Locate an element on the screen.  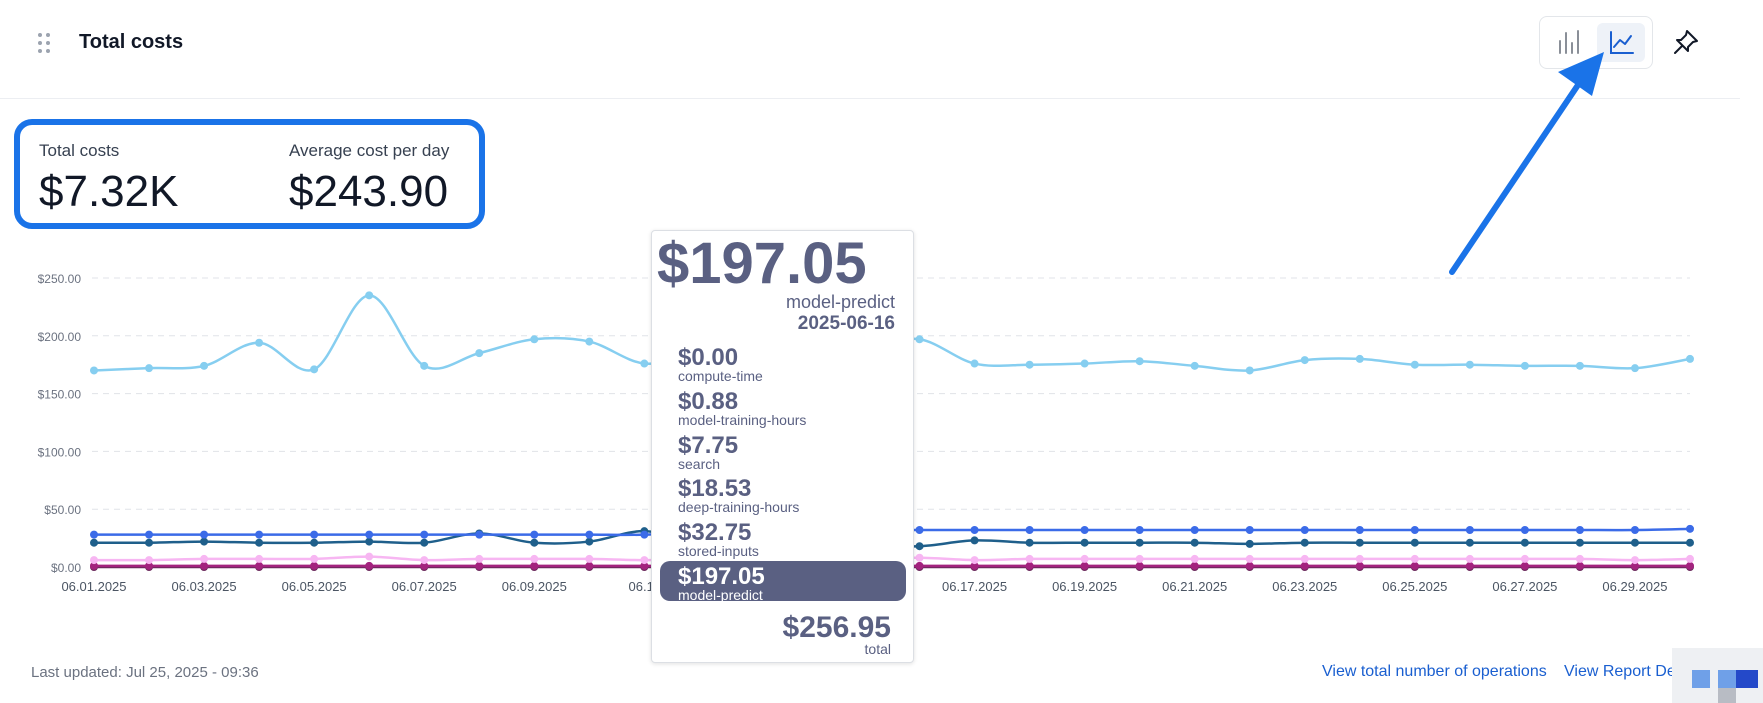
y-tick-label: $100.00 is located at coordinates (60, 452).